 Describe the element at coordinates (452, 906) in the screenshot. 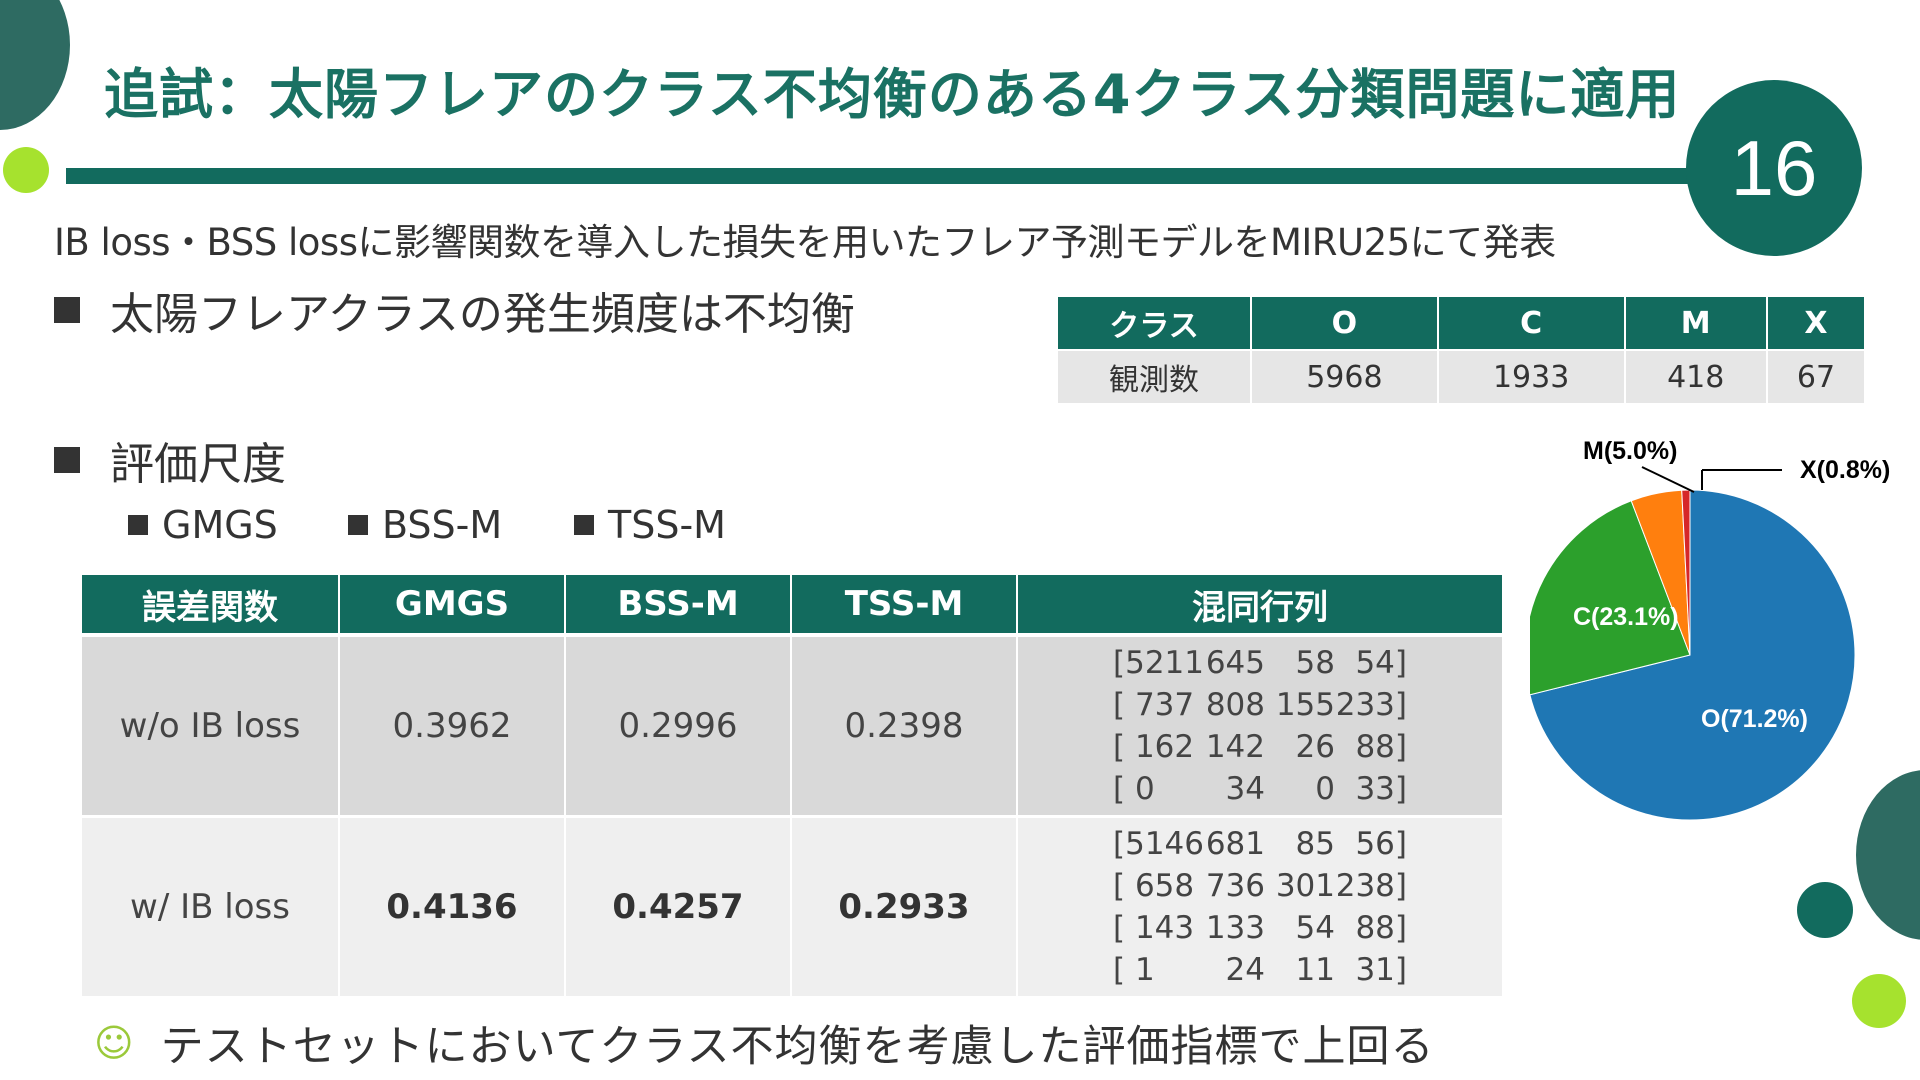

I see `gmgs-value: 0.4136` at that location.